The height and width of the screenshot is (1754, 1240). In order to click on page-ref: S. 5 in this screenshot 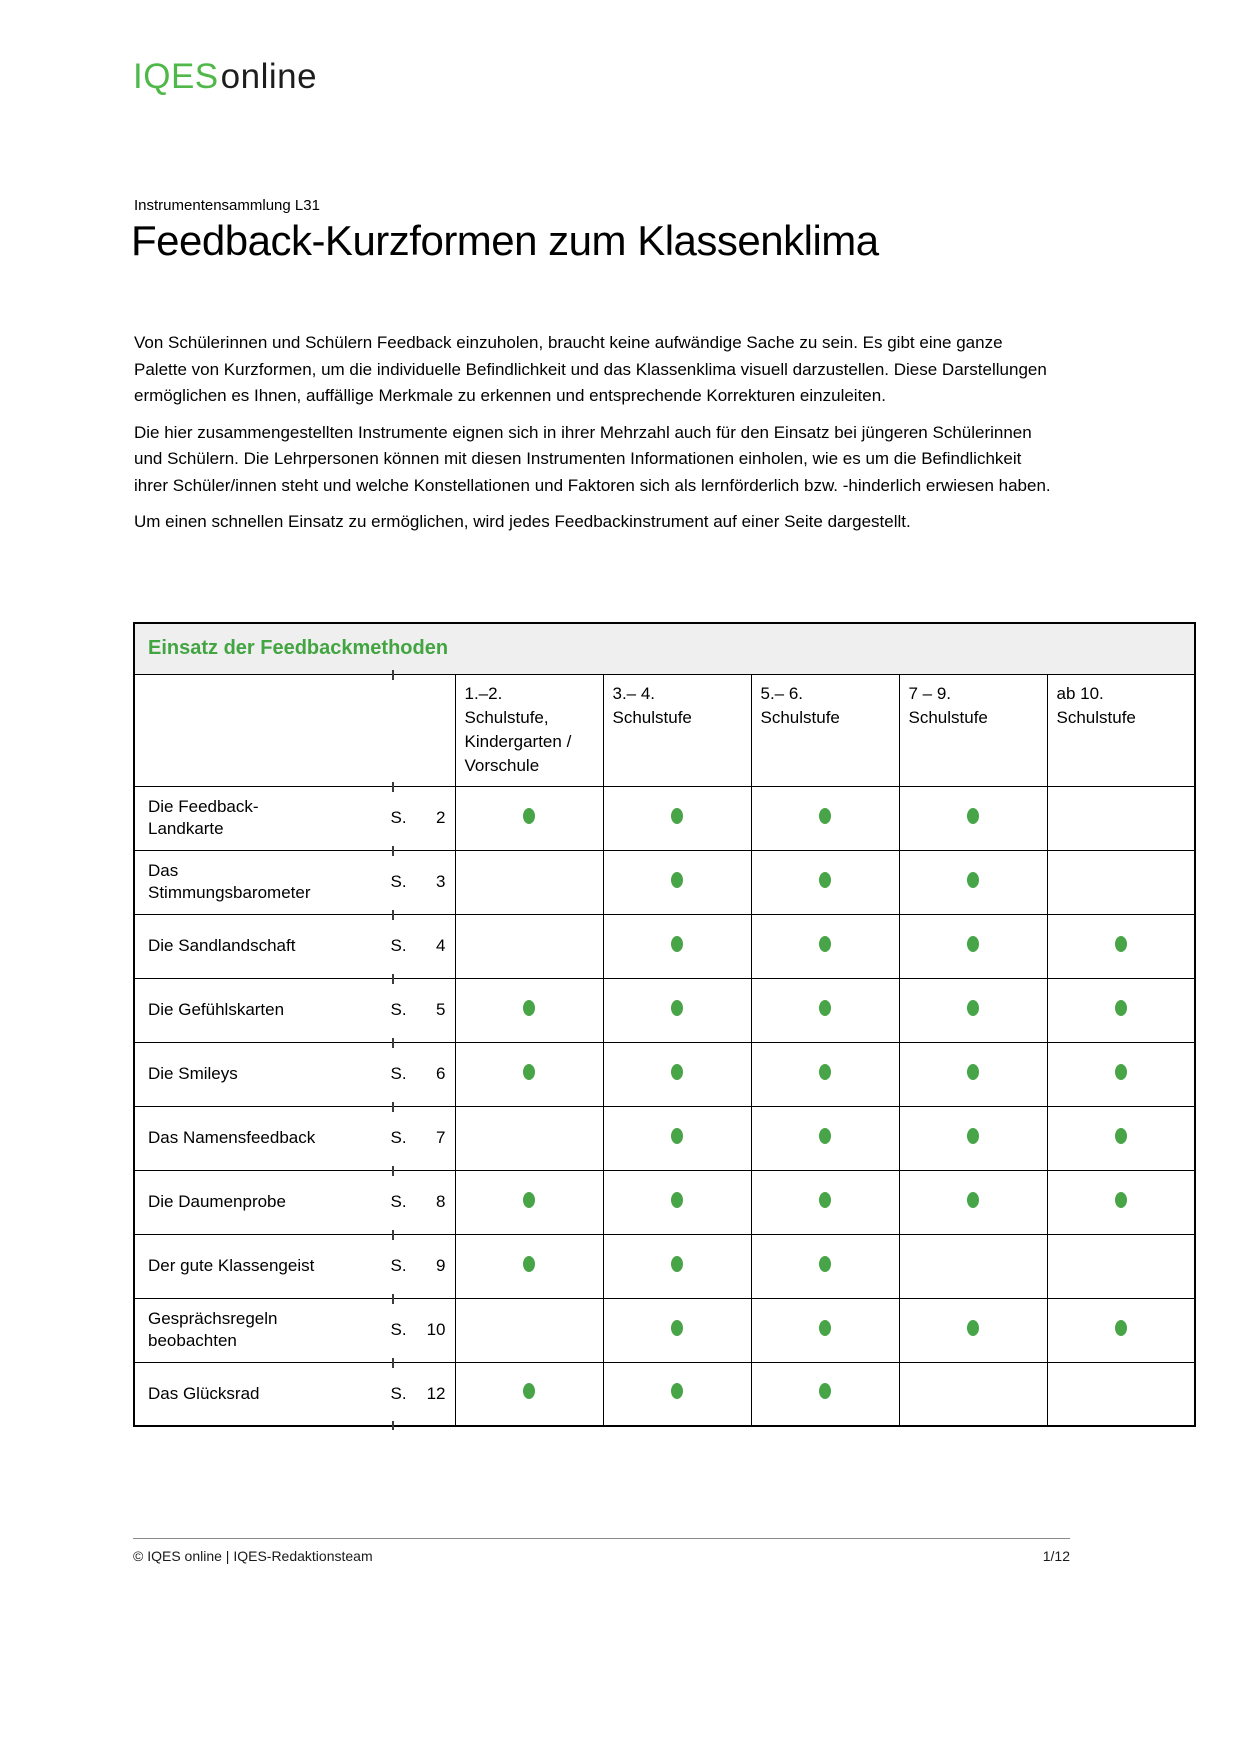, I will do `click(423, 1010)`.